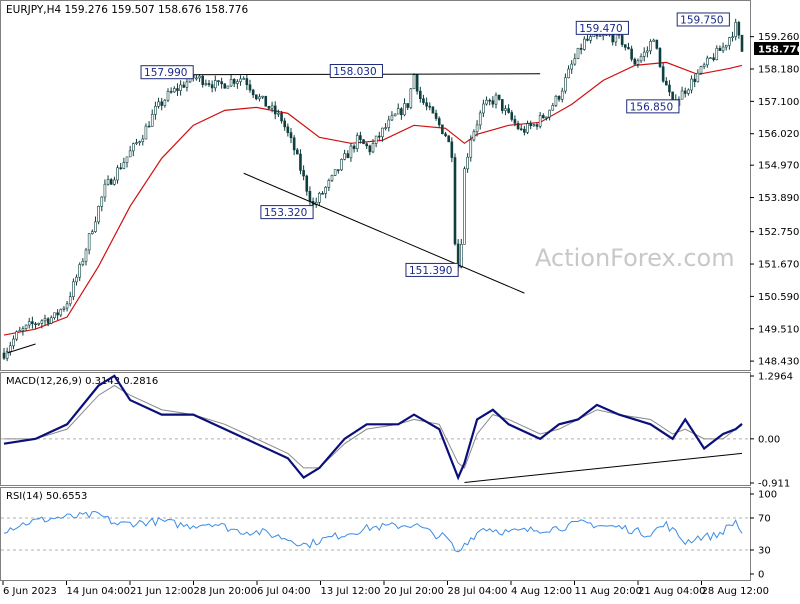  Describe the element at coordinates (603, 467) in the screenshot. I see `macd-trendline` at that location.